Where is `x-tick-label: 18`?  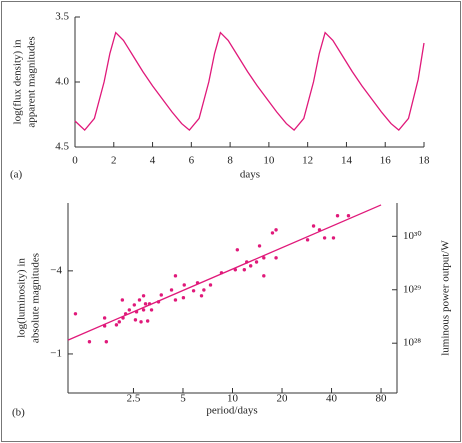
x-tick-label: 18 is located at coordinates (425, 161).